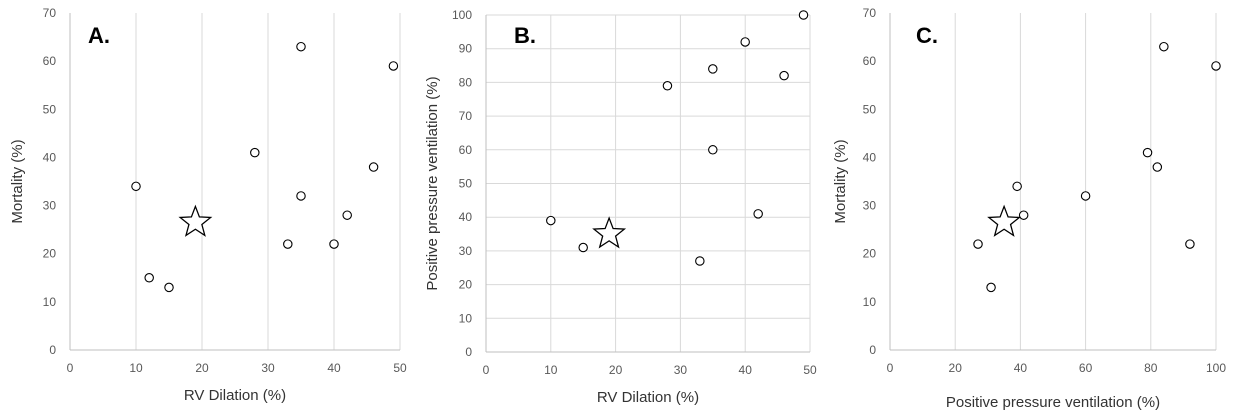 This screenshot has width=1235, height=416. What do you see at coordinates (466, 49) in the screenshot?
I see `y-tick-label: 90` at bounding box center [466, 49].